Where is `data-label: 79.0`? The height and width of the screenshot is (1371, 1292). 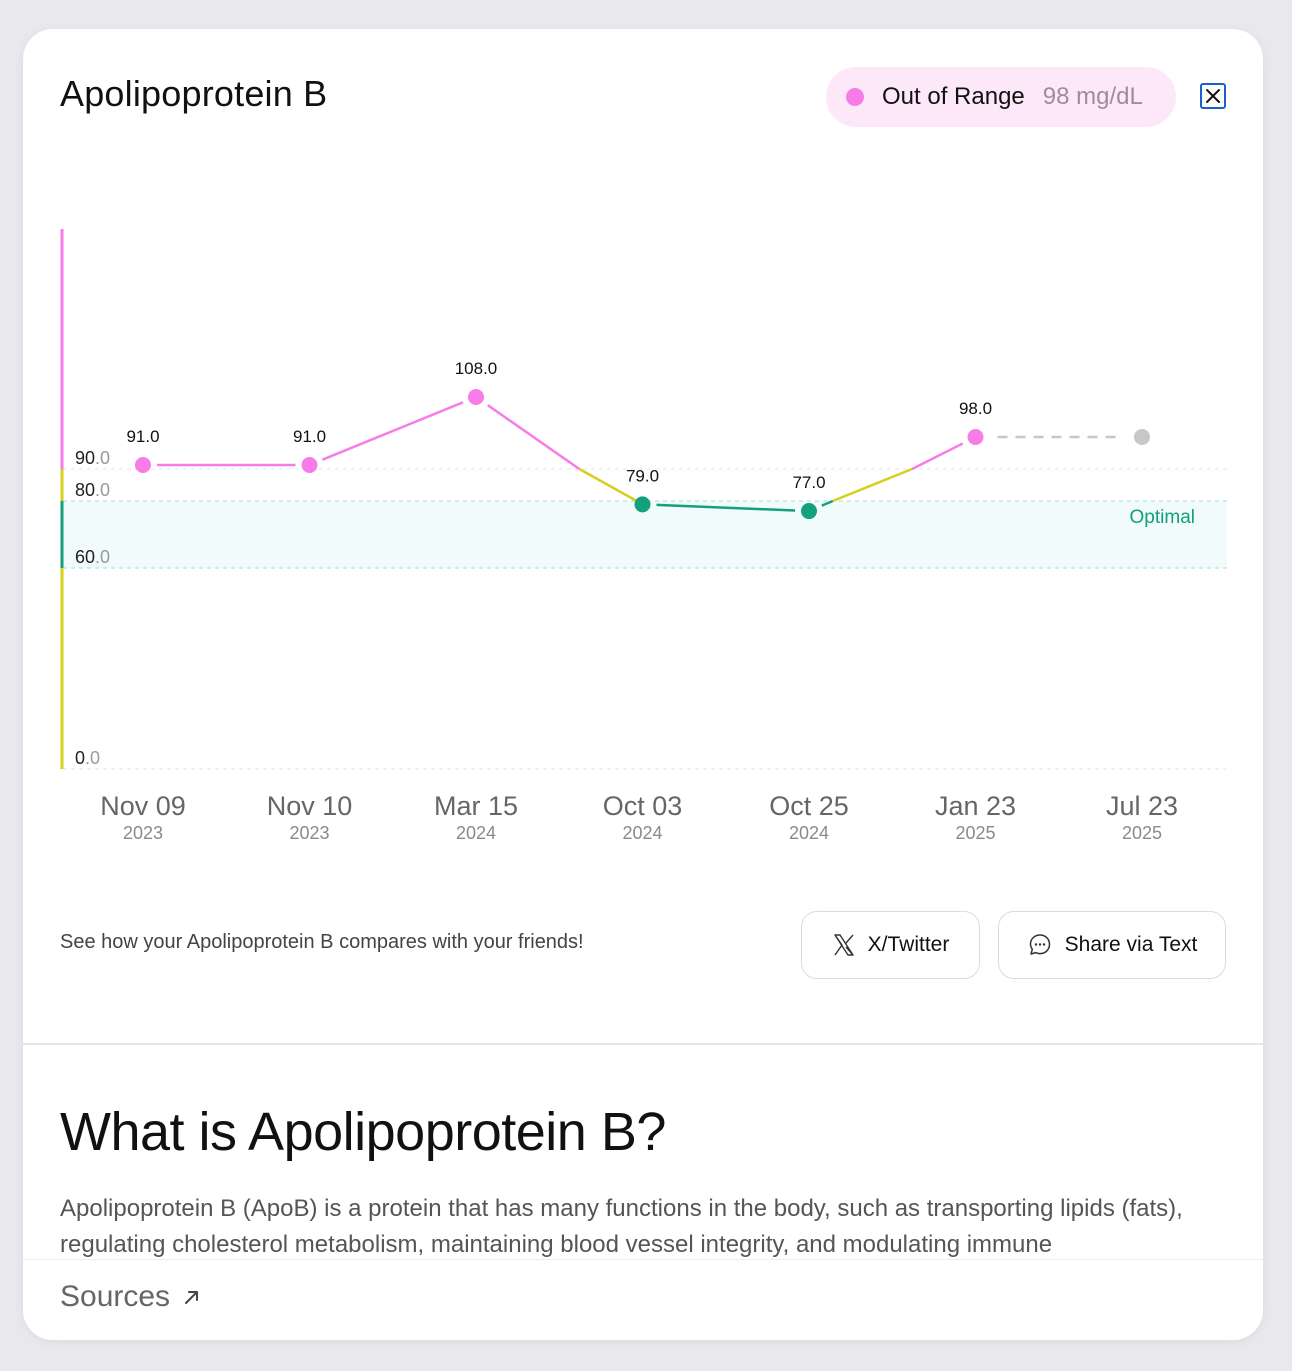
data-label: 79.0 is located at coordinates (642, 475).